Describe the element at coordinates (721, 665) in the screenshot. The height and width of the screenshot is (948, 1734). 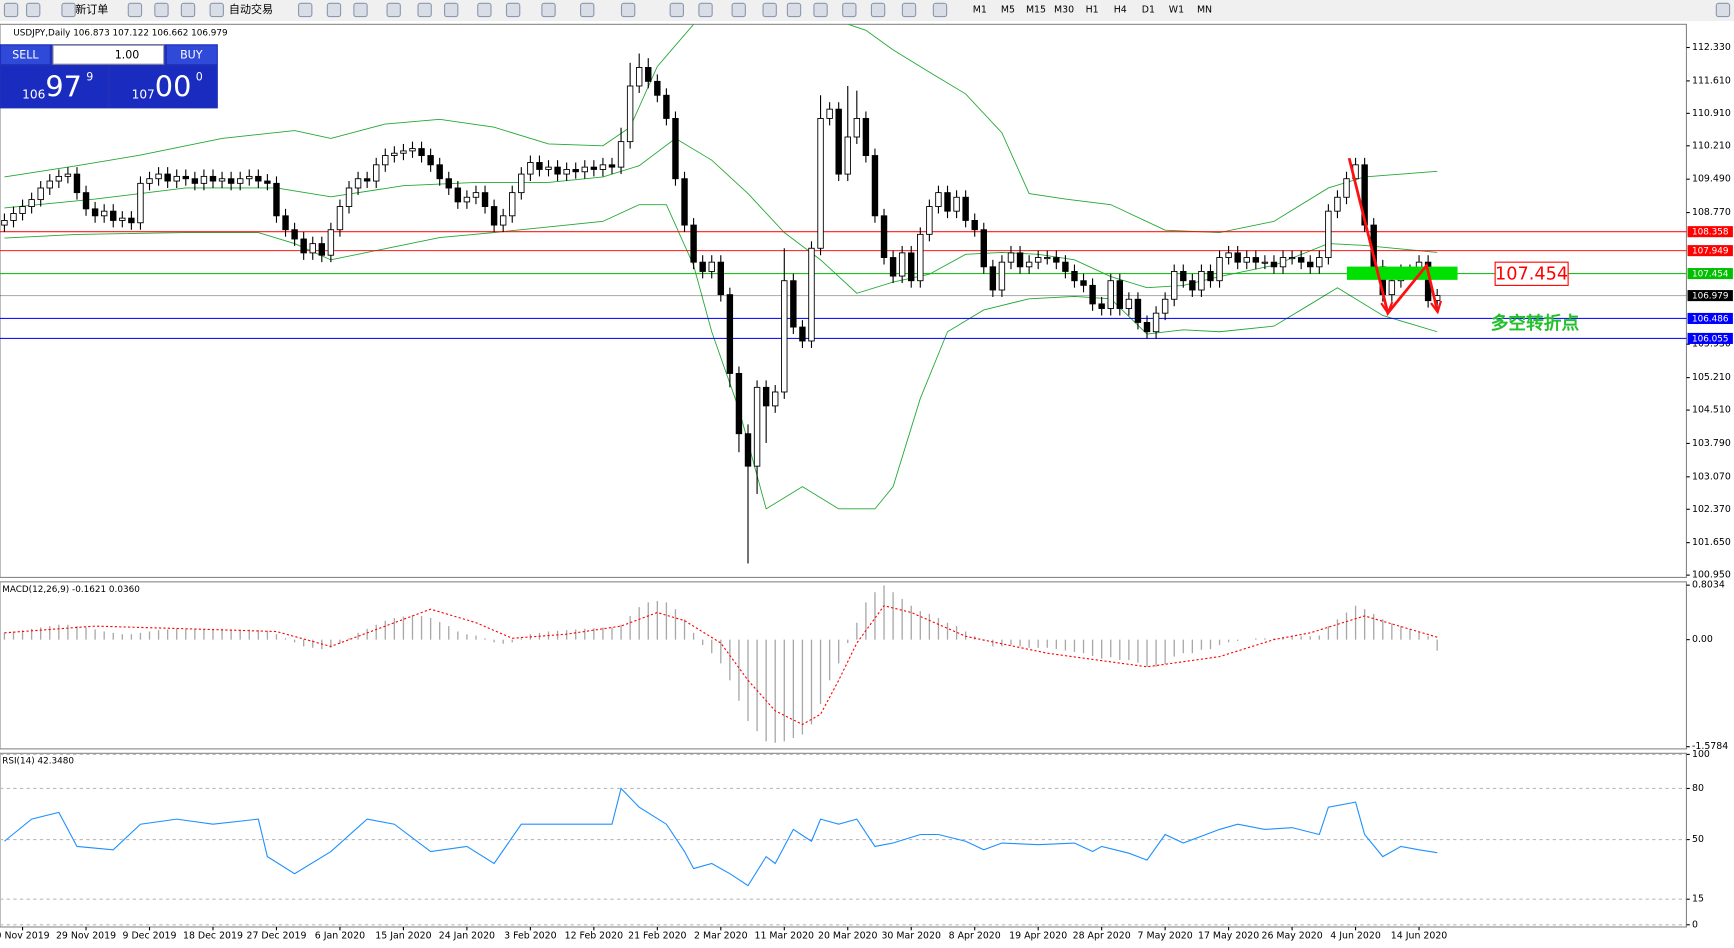
I see `signal-line` at that location.